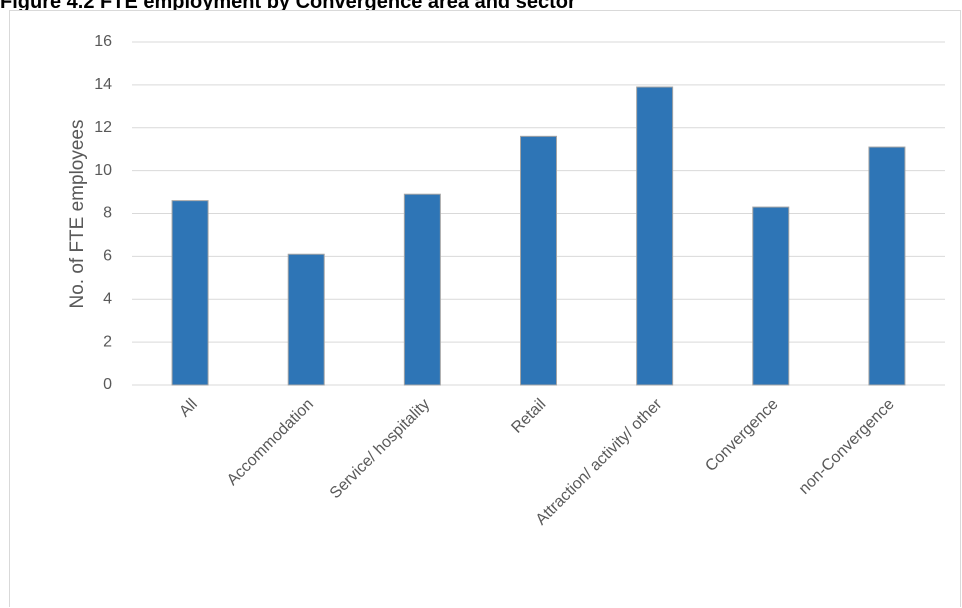 This screenshot has height=608, width=962. What do you see at coordinates (741, 435) in the screenshot?
I see `x-tick-label: Convergence` at bounding box center [741, 435].